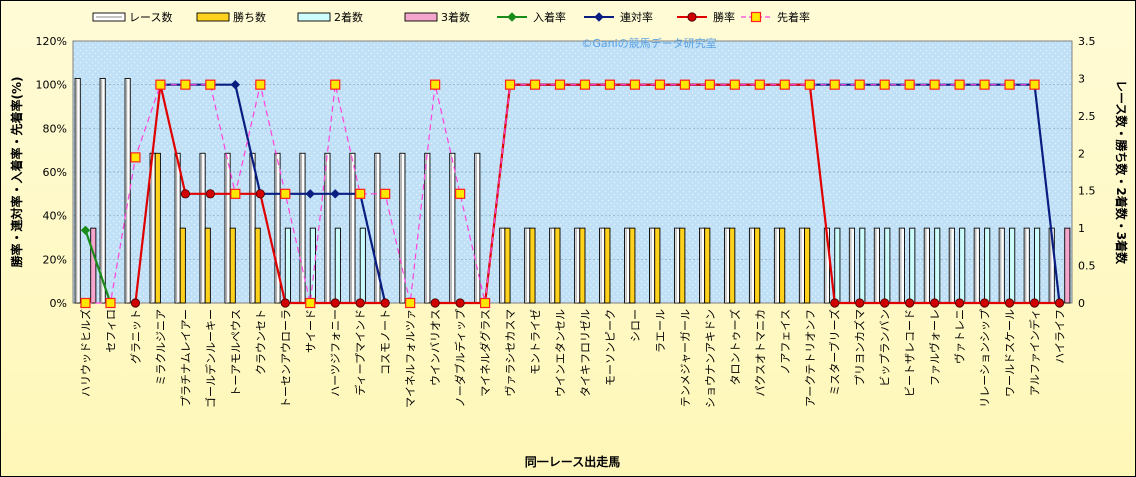  I want to click on bar-3着数-rect, so click(93, 265).